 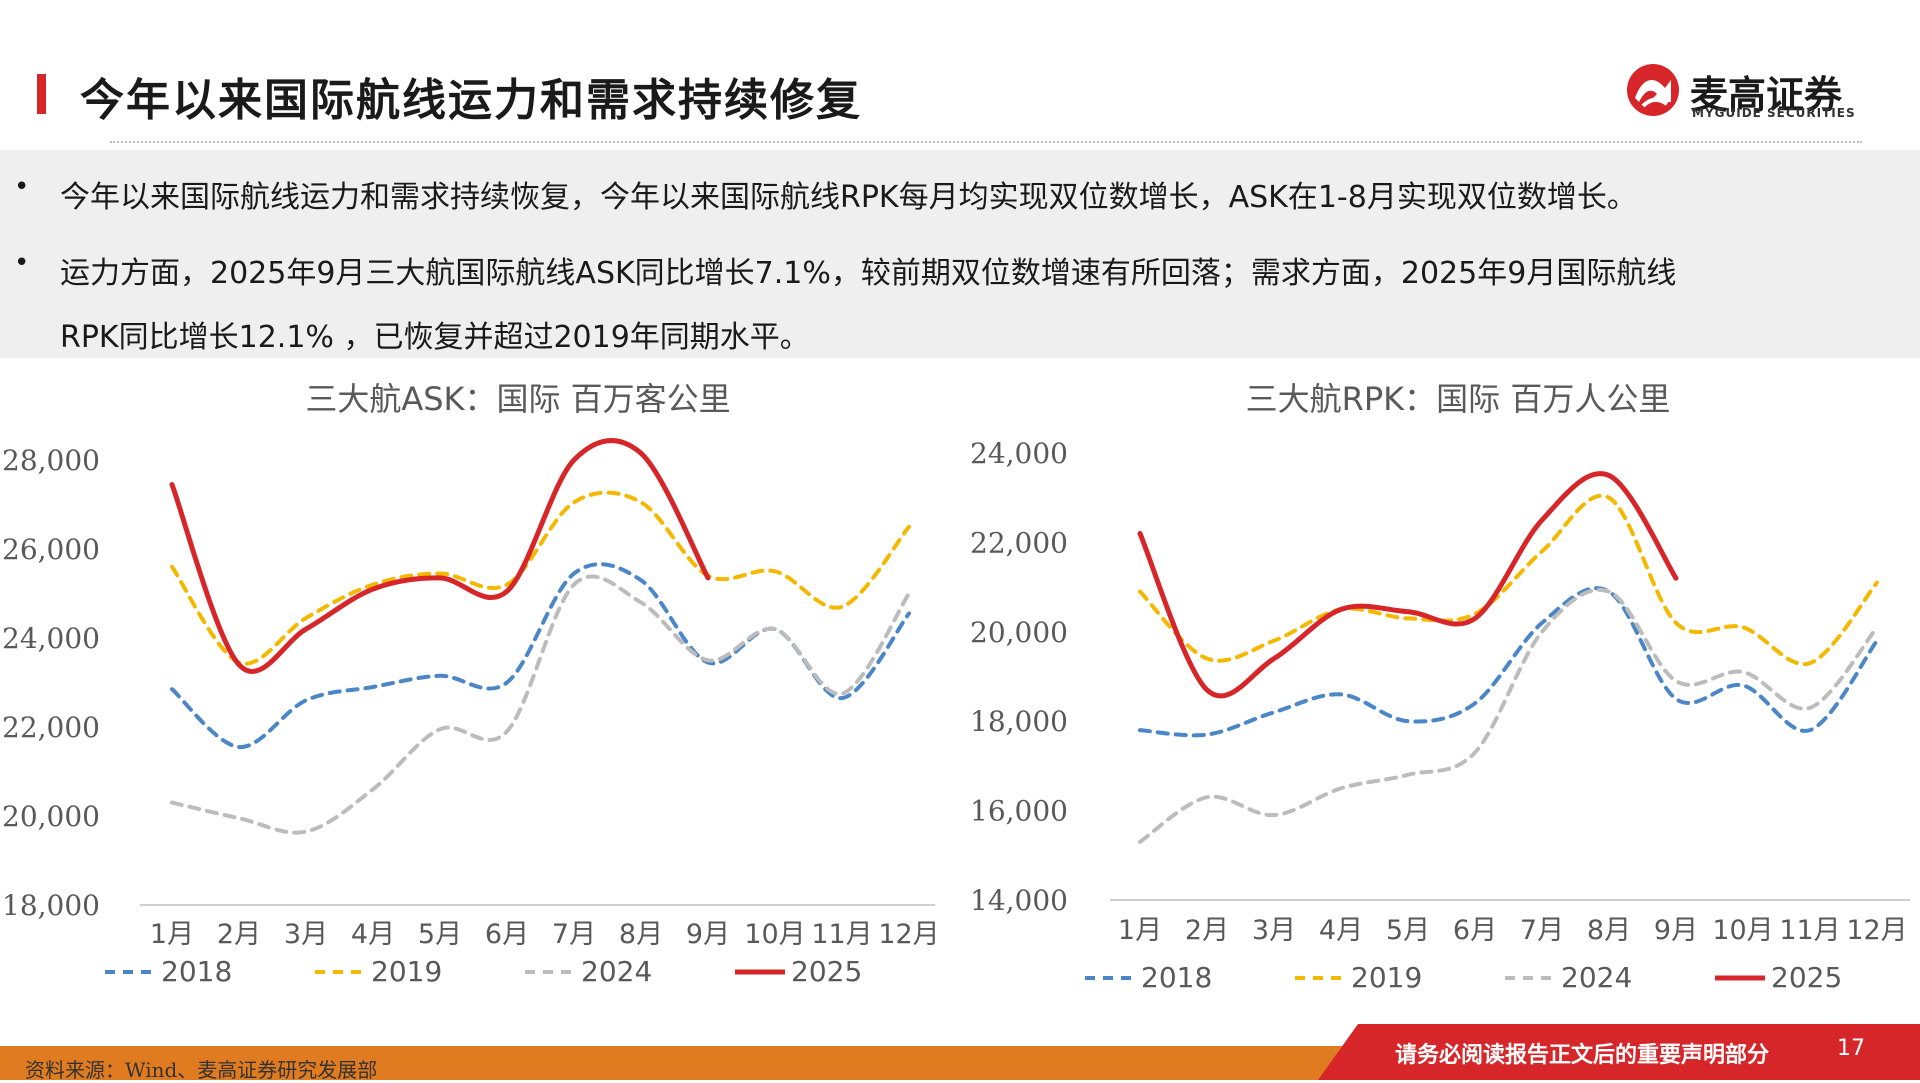 What do you see at coordinates (986, 142) in the screenshot?
I see `title-divider` at bounding box center [986, 142].